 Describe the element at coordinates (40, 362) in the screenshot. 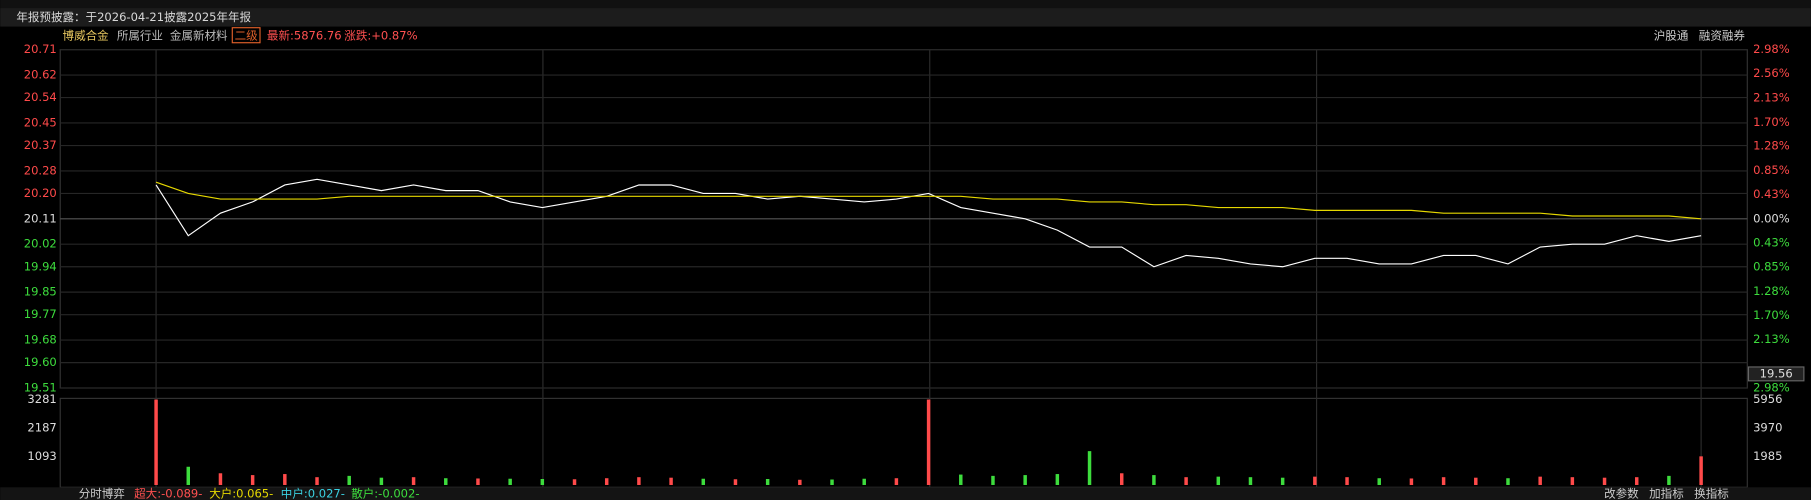

I see `y-tick-label: 19.60` at that location.